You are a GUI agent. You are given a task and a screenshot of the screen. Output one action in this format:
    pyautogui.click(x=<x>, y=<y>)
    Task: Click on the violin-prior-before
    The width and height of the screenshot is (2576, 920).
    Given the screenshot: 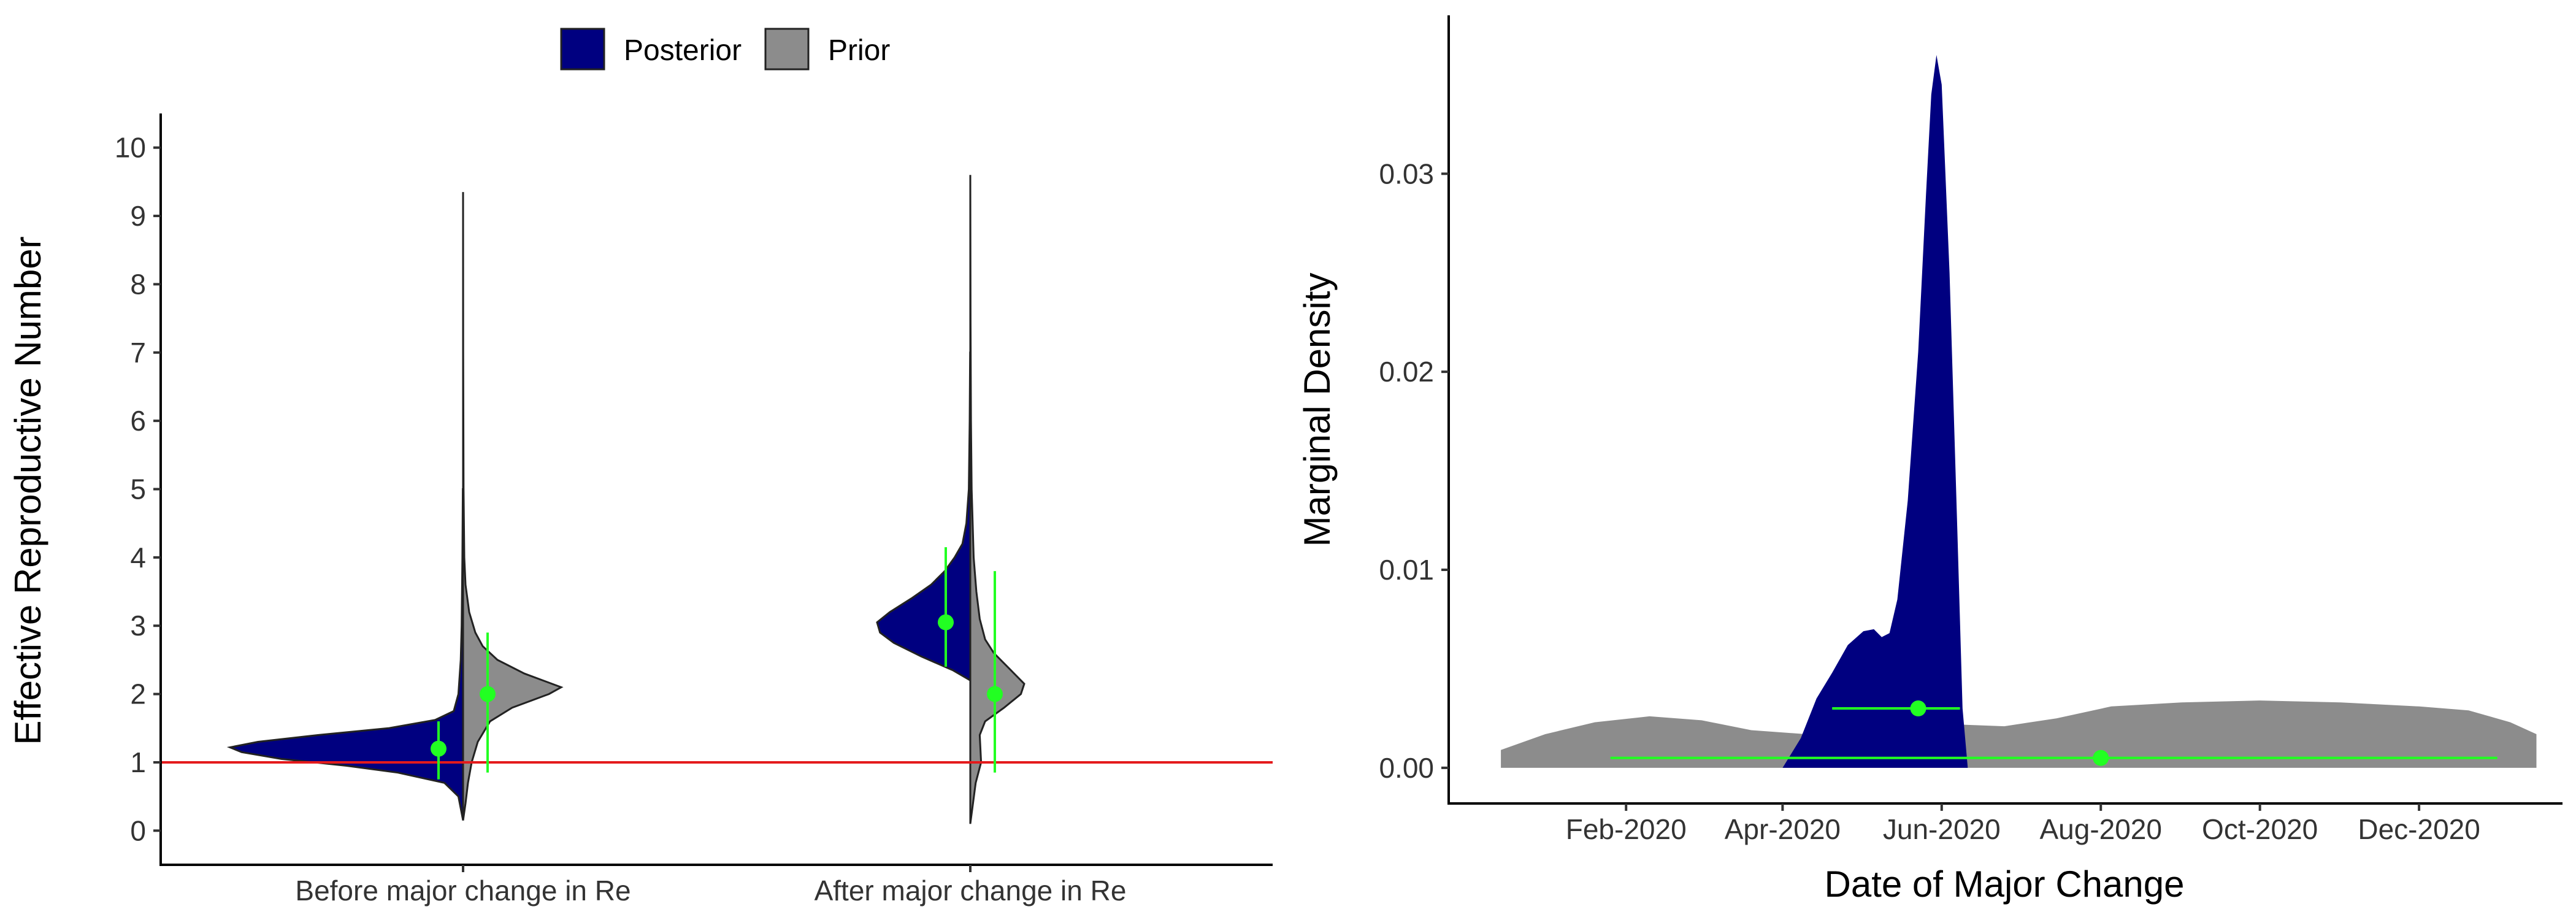 What is the action you would take?
    pyautogui.click(x=513, y=506)
    